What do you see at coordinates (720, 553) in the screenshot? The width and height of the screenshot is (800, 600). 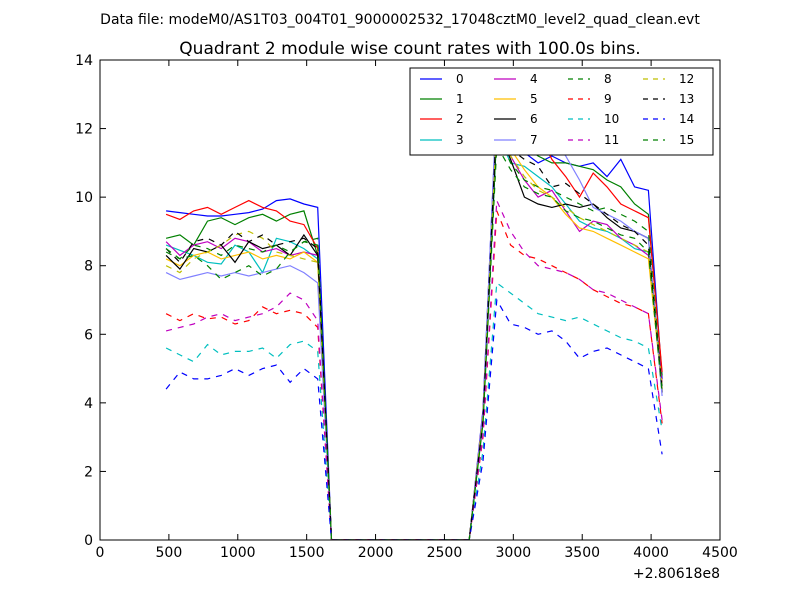 I see `x-tick-label: 4500` at bounding box center [720, 553].